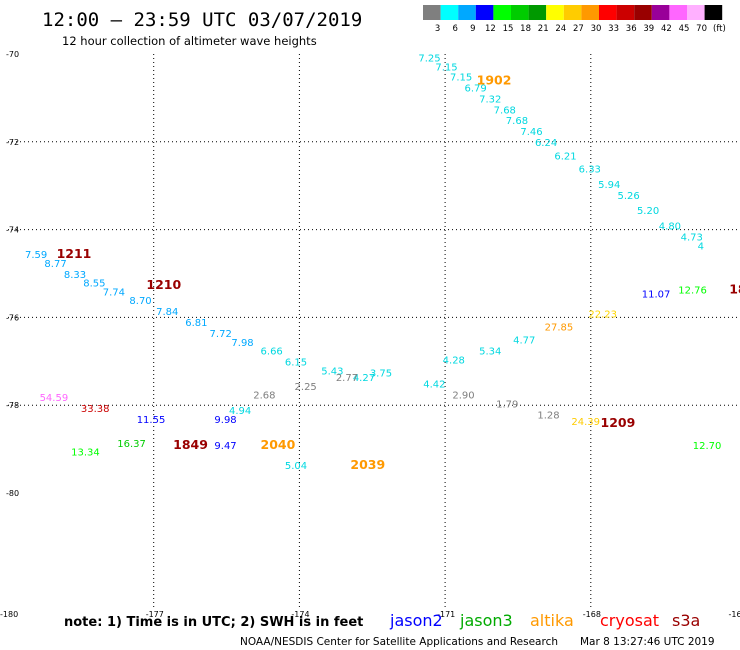  I want to click on legend-value: 18, so click(525, 29).